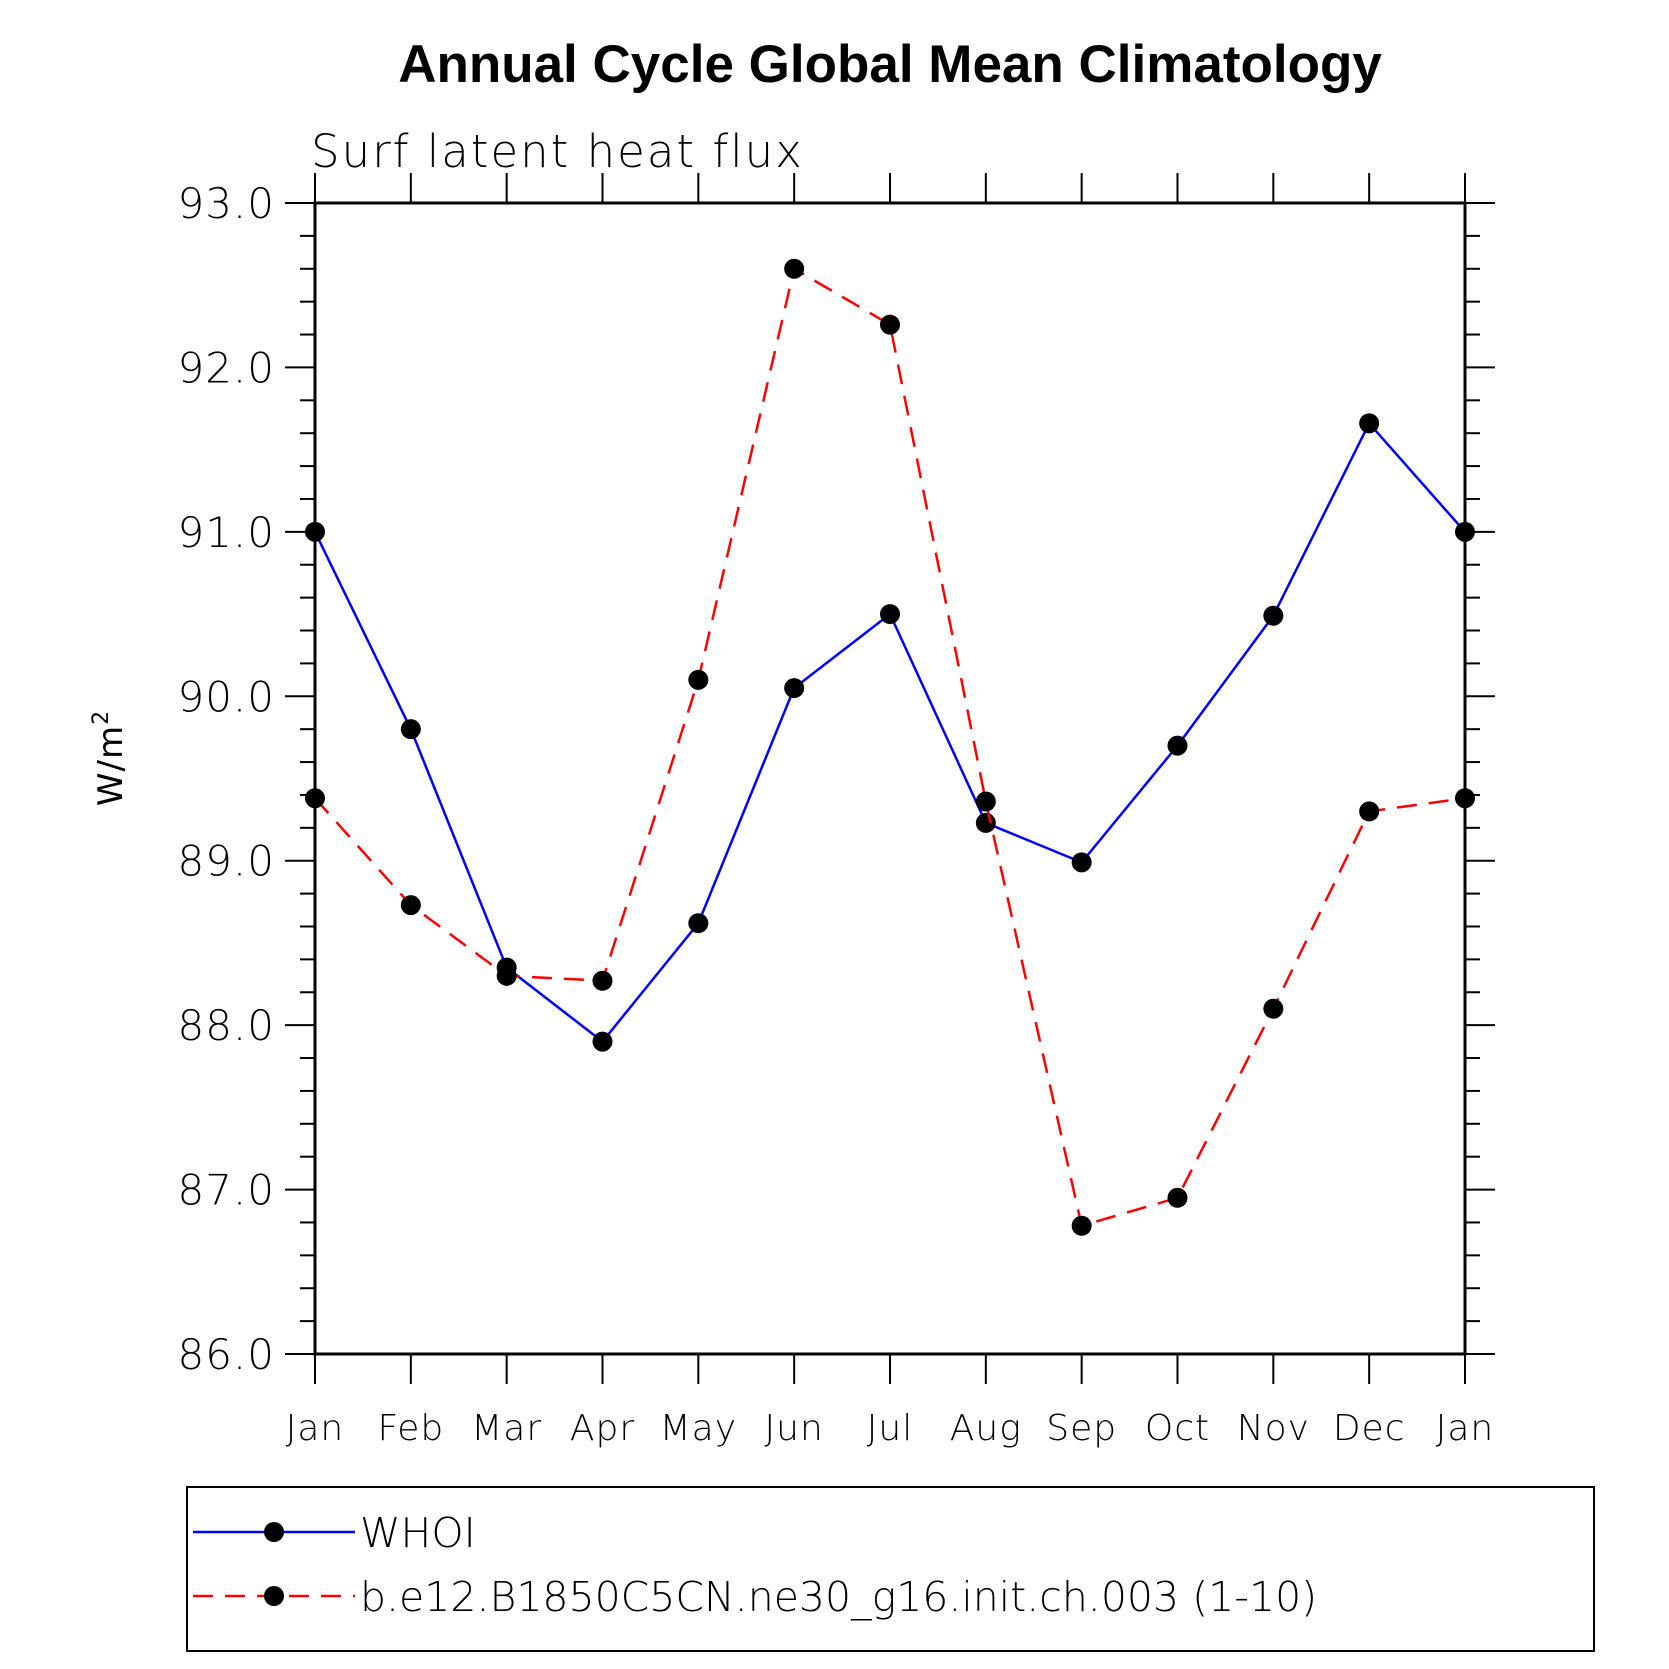  What do you see at coordinates (226, 861) in the screenshot?
I see `y-tick-label: 89.0` at bounding box center [226, 861].